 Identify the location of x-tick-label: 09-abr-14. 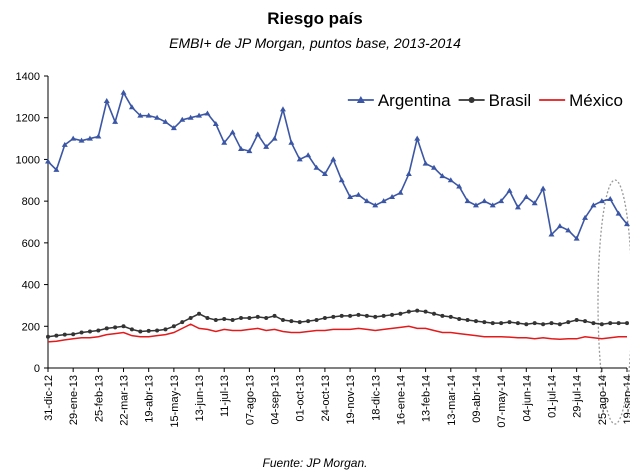
(477, 399).